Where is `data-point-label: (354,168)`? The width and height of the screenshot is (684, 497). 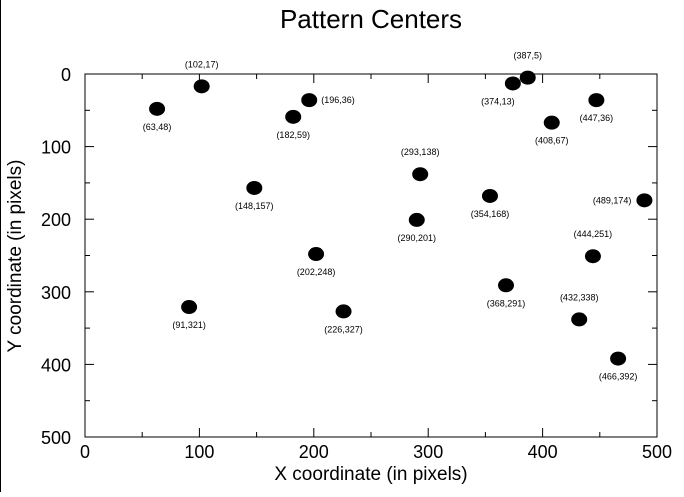
data-point-label: (354,168) is located at coordinates (490, 214).